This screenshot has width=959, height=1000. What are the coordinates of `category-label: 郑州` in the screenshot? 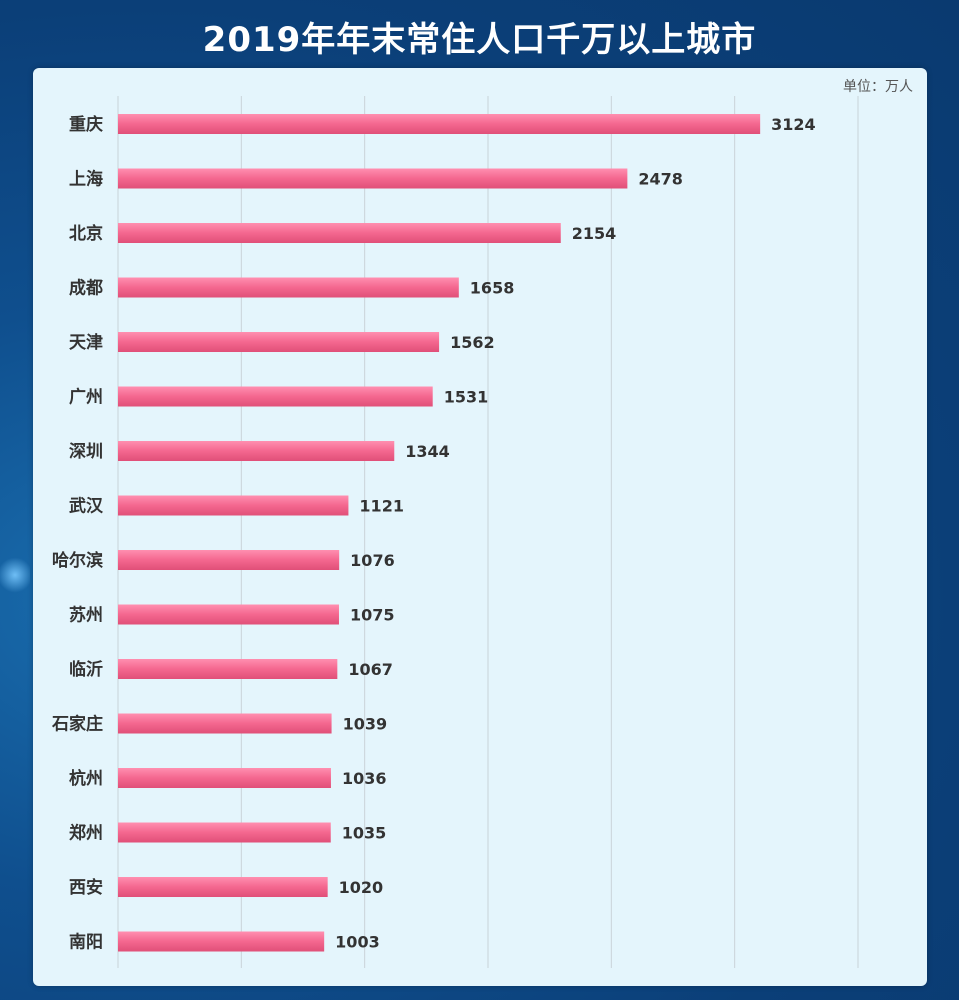 It's located at (86, 833).